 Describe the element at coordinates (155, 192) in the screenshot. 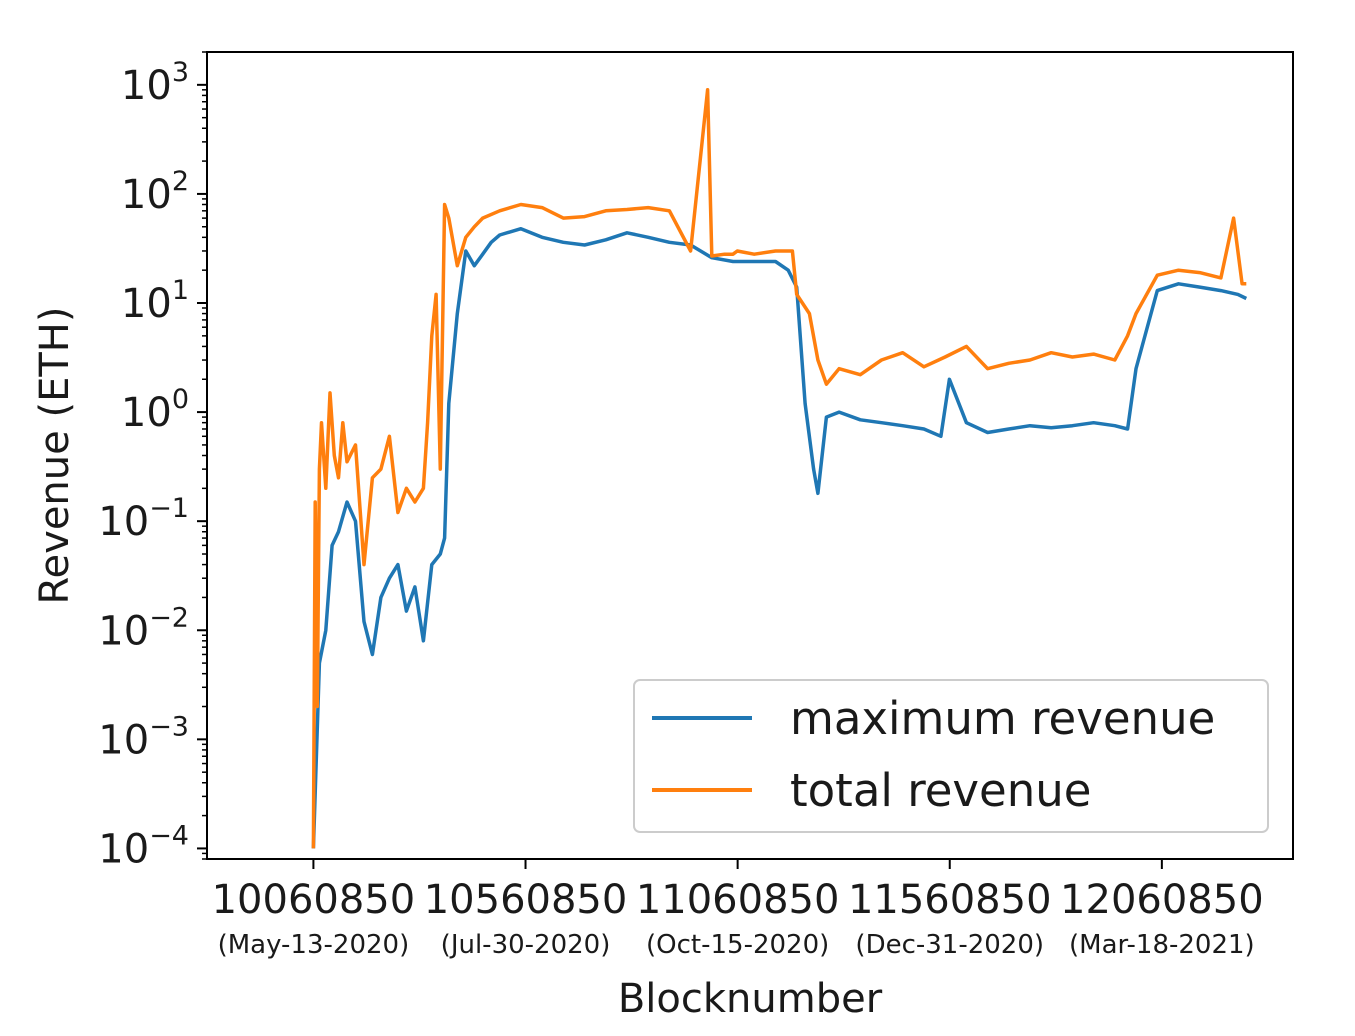

I see `y-tick-label: 10²` at that location.